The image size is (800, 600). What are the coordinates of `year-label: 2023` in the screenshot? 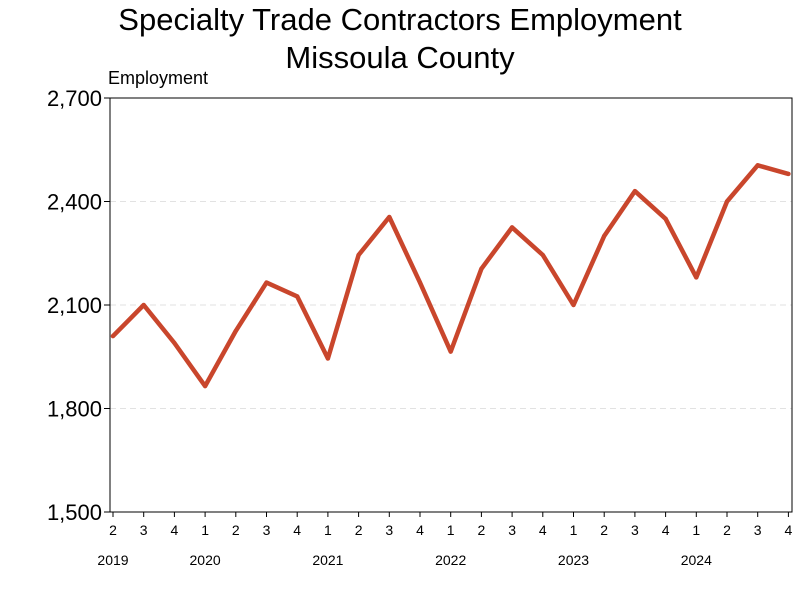 It's located at (573, 560).